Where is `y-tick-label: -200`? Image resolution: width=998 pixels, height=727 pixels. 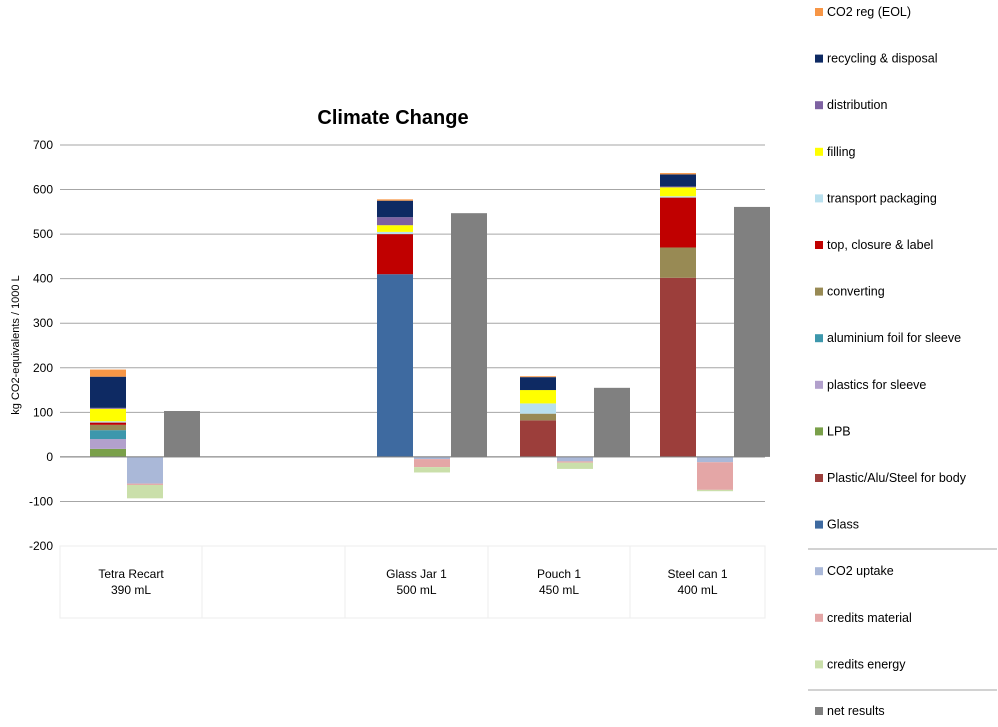 y-tick-label: -200 is located at coordinates (41, 546).